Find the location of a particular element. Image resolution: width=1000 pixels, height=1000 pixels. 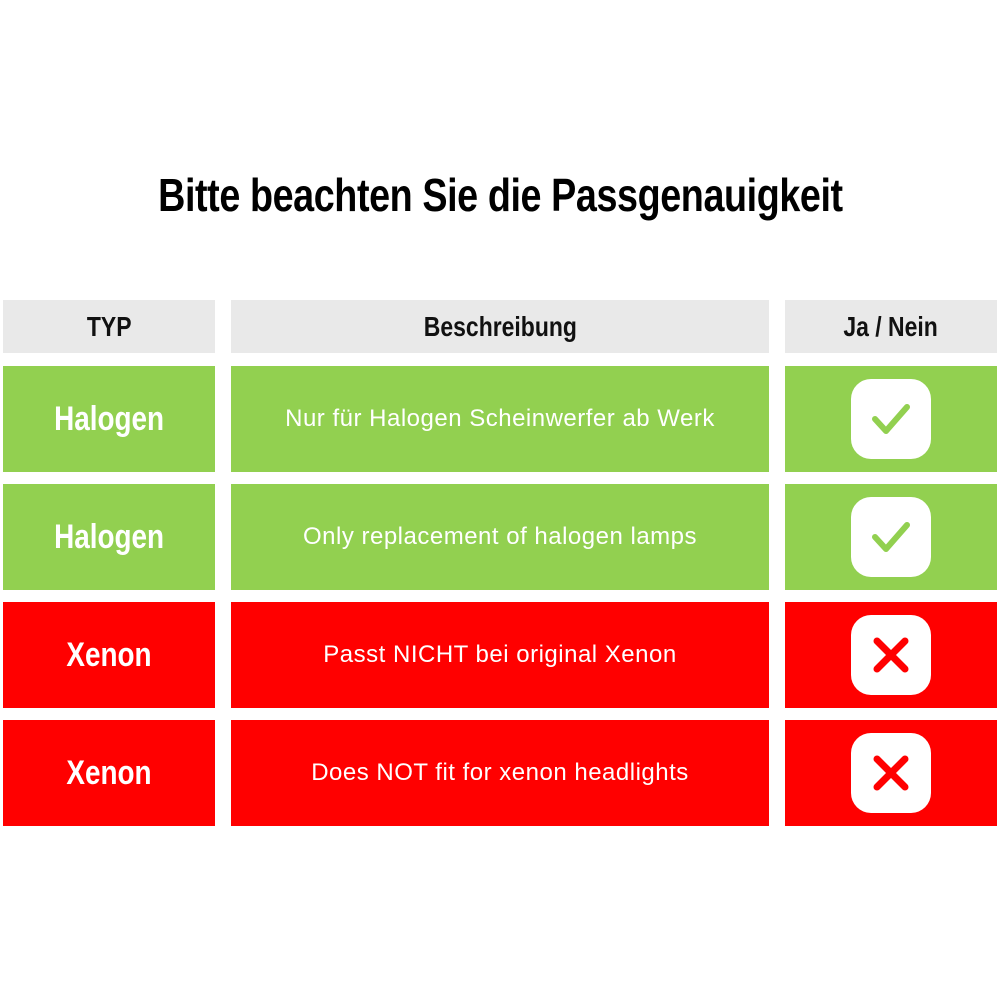

page-title: Bitte beachten Sie die Passgenauigkeit is located at coordinates (500, 195).